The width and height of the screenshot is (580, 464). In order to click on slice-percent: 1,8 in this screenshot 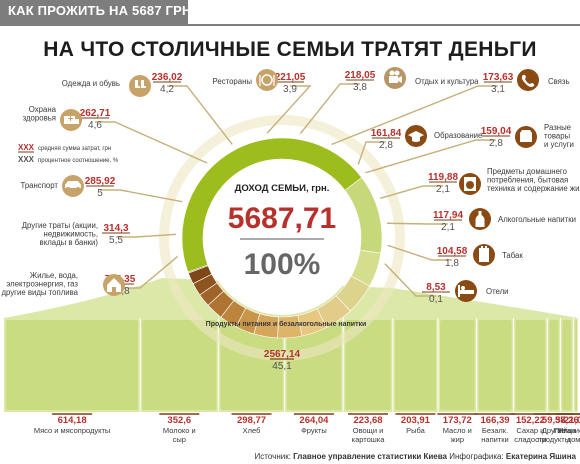, I will do `click(452, 263)`.